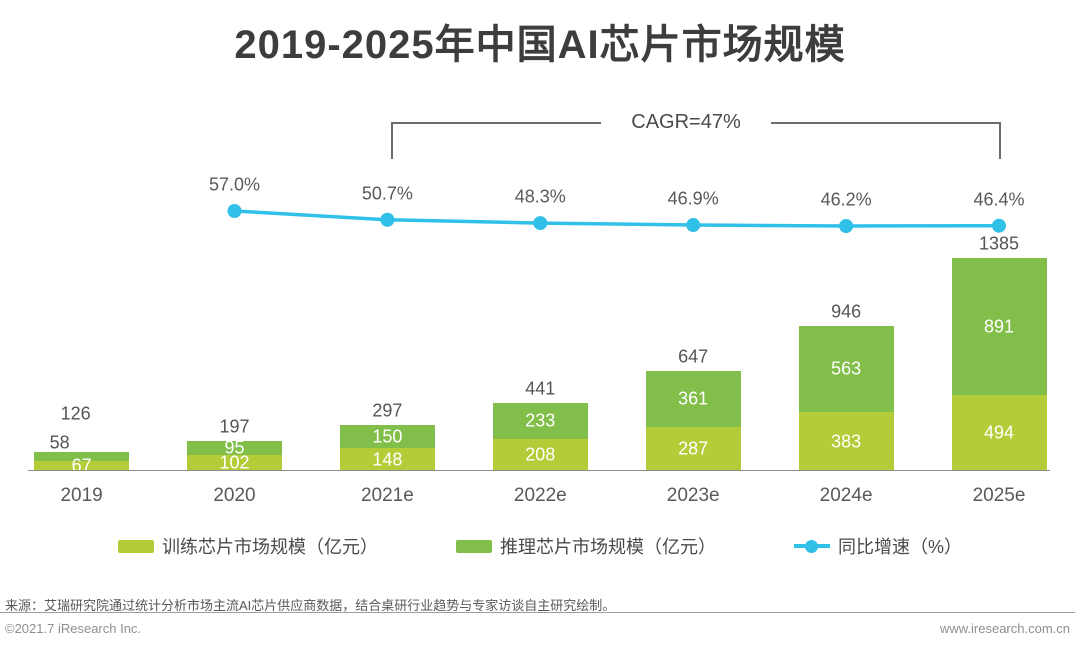 This screenshot has width=1080, height=651. I want to click on inference-value-label: 95, so click(234, 447).